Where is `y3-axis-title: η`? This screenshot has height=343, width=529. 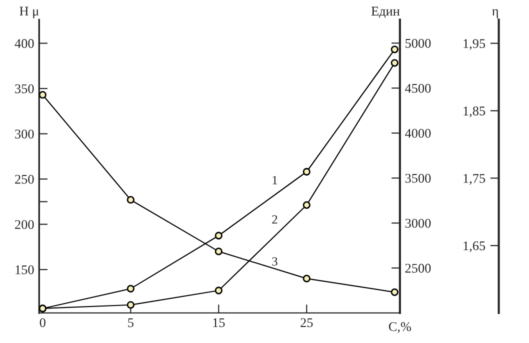 y3-axis-title: η is located at coordinates (495, 13).